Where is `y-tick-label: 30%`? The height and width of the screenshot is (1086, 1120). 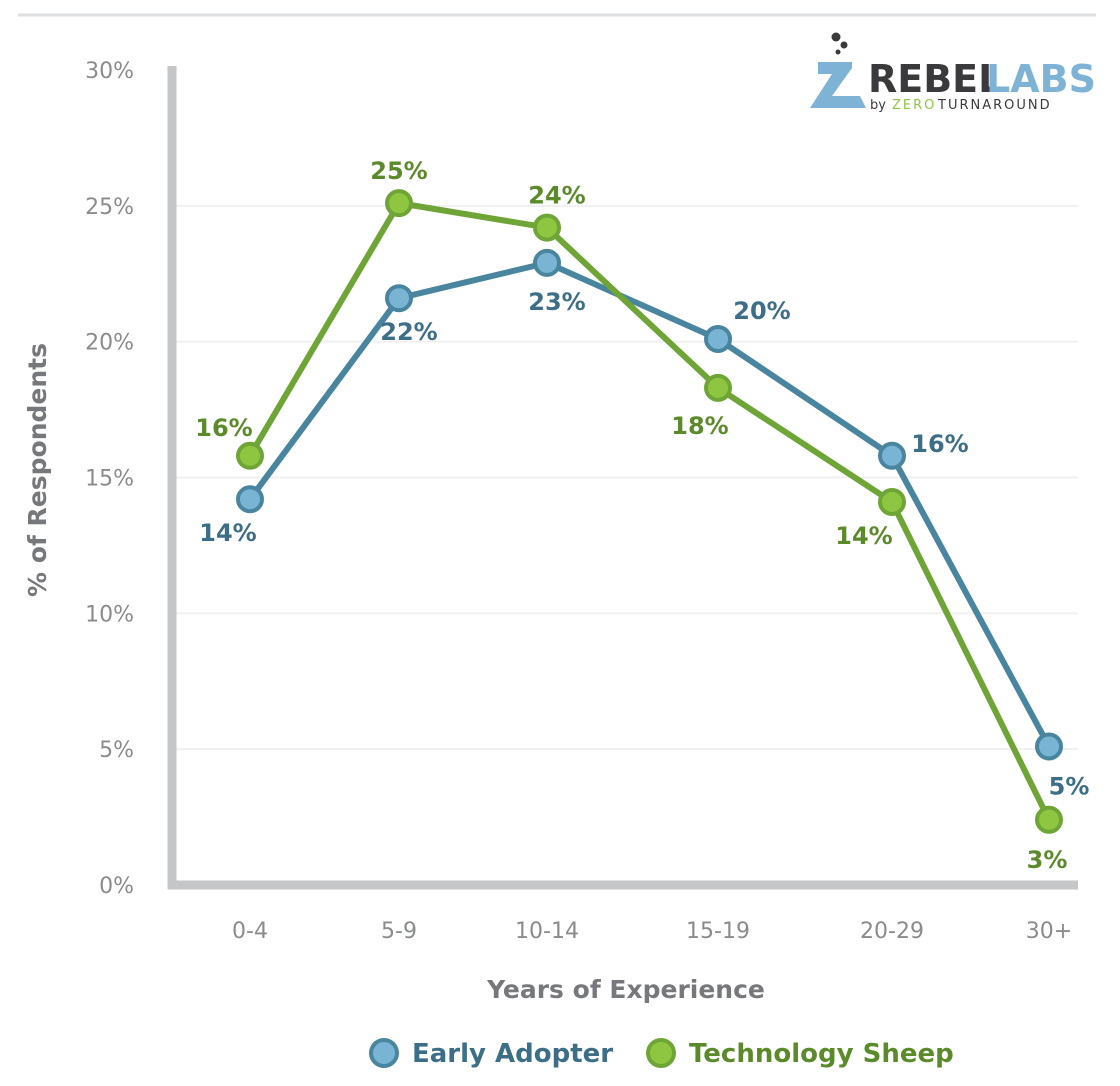
y-tick-label: 30% is located at coordinates (109, 71).